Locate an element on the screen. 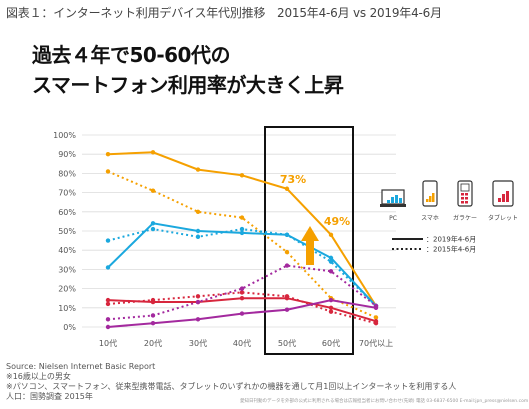 This screenshot has height=409, width=529. headline-line-2: スマートフォン利用率が大きく上昇 is located at coordinates (188, 85).